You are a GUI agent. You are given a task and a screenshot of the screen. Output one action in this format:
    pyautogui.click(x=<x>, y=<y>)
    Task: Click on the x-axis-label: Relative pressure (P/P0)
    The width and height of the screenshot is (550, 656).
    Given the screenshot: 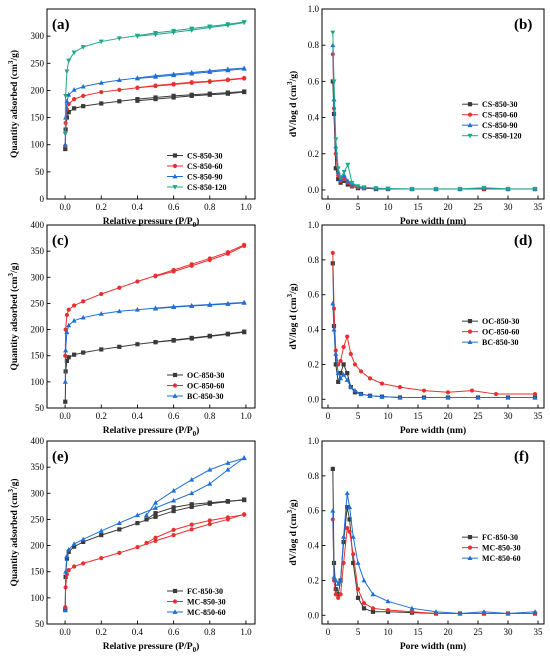 What is the action you would take?
    pyautogui.click(x=151, y=222)
    